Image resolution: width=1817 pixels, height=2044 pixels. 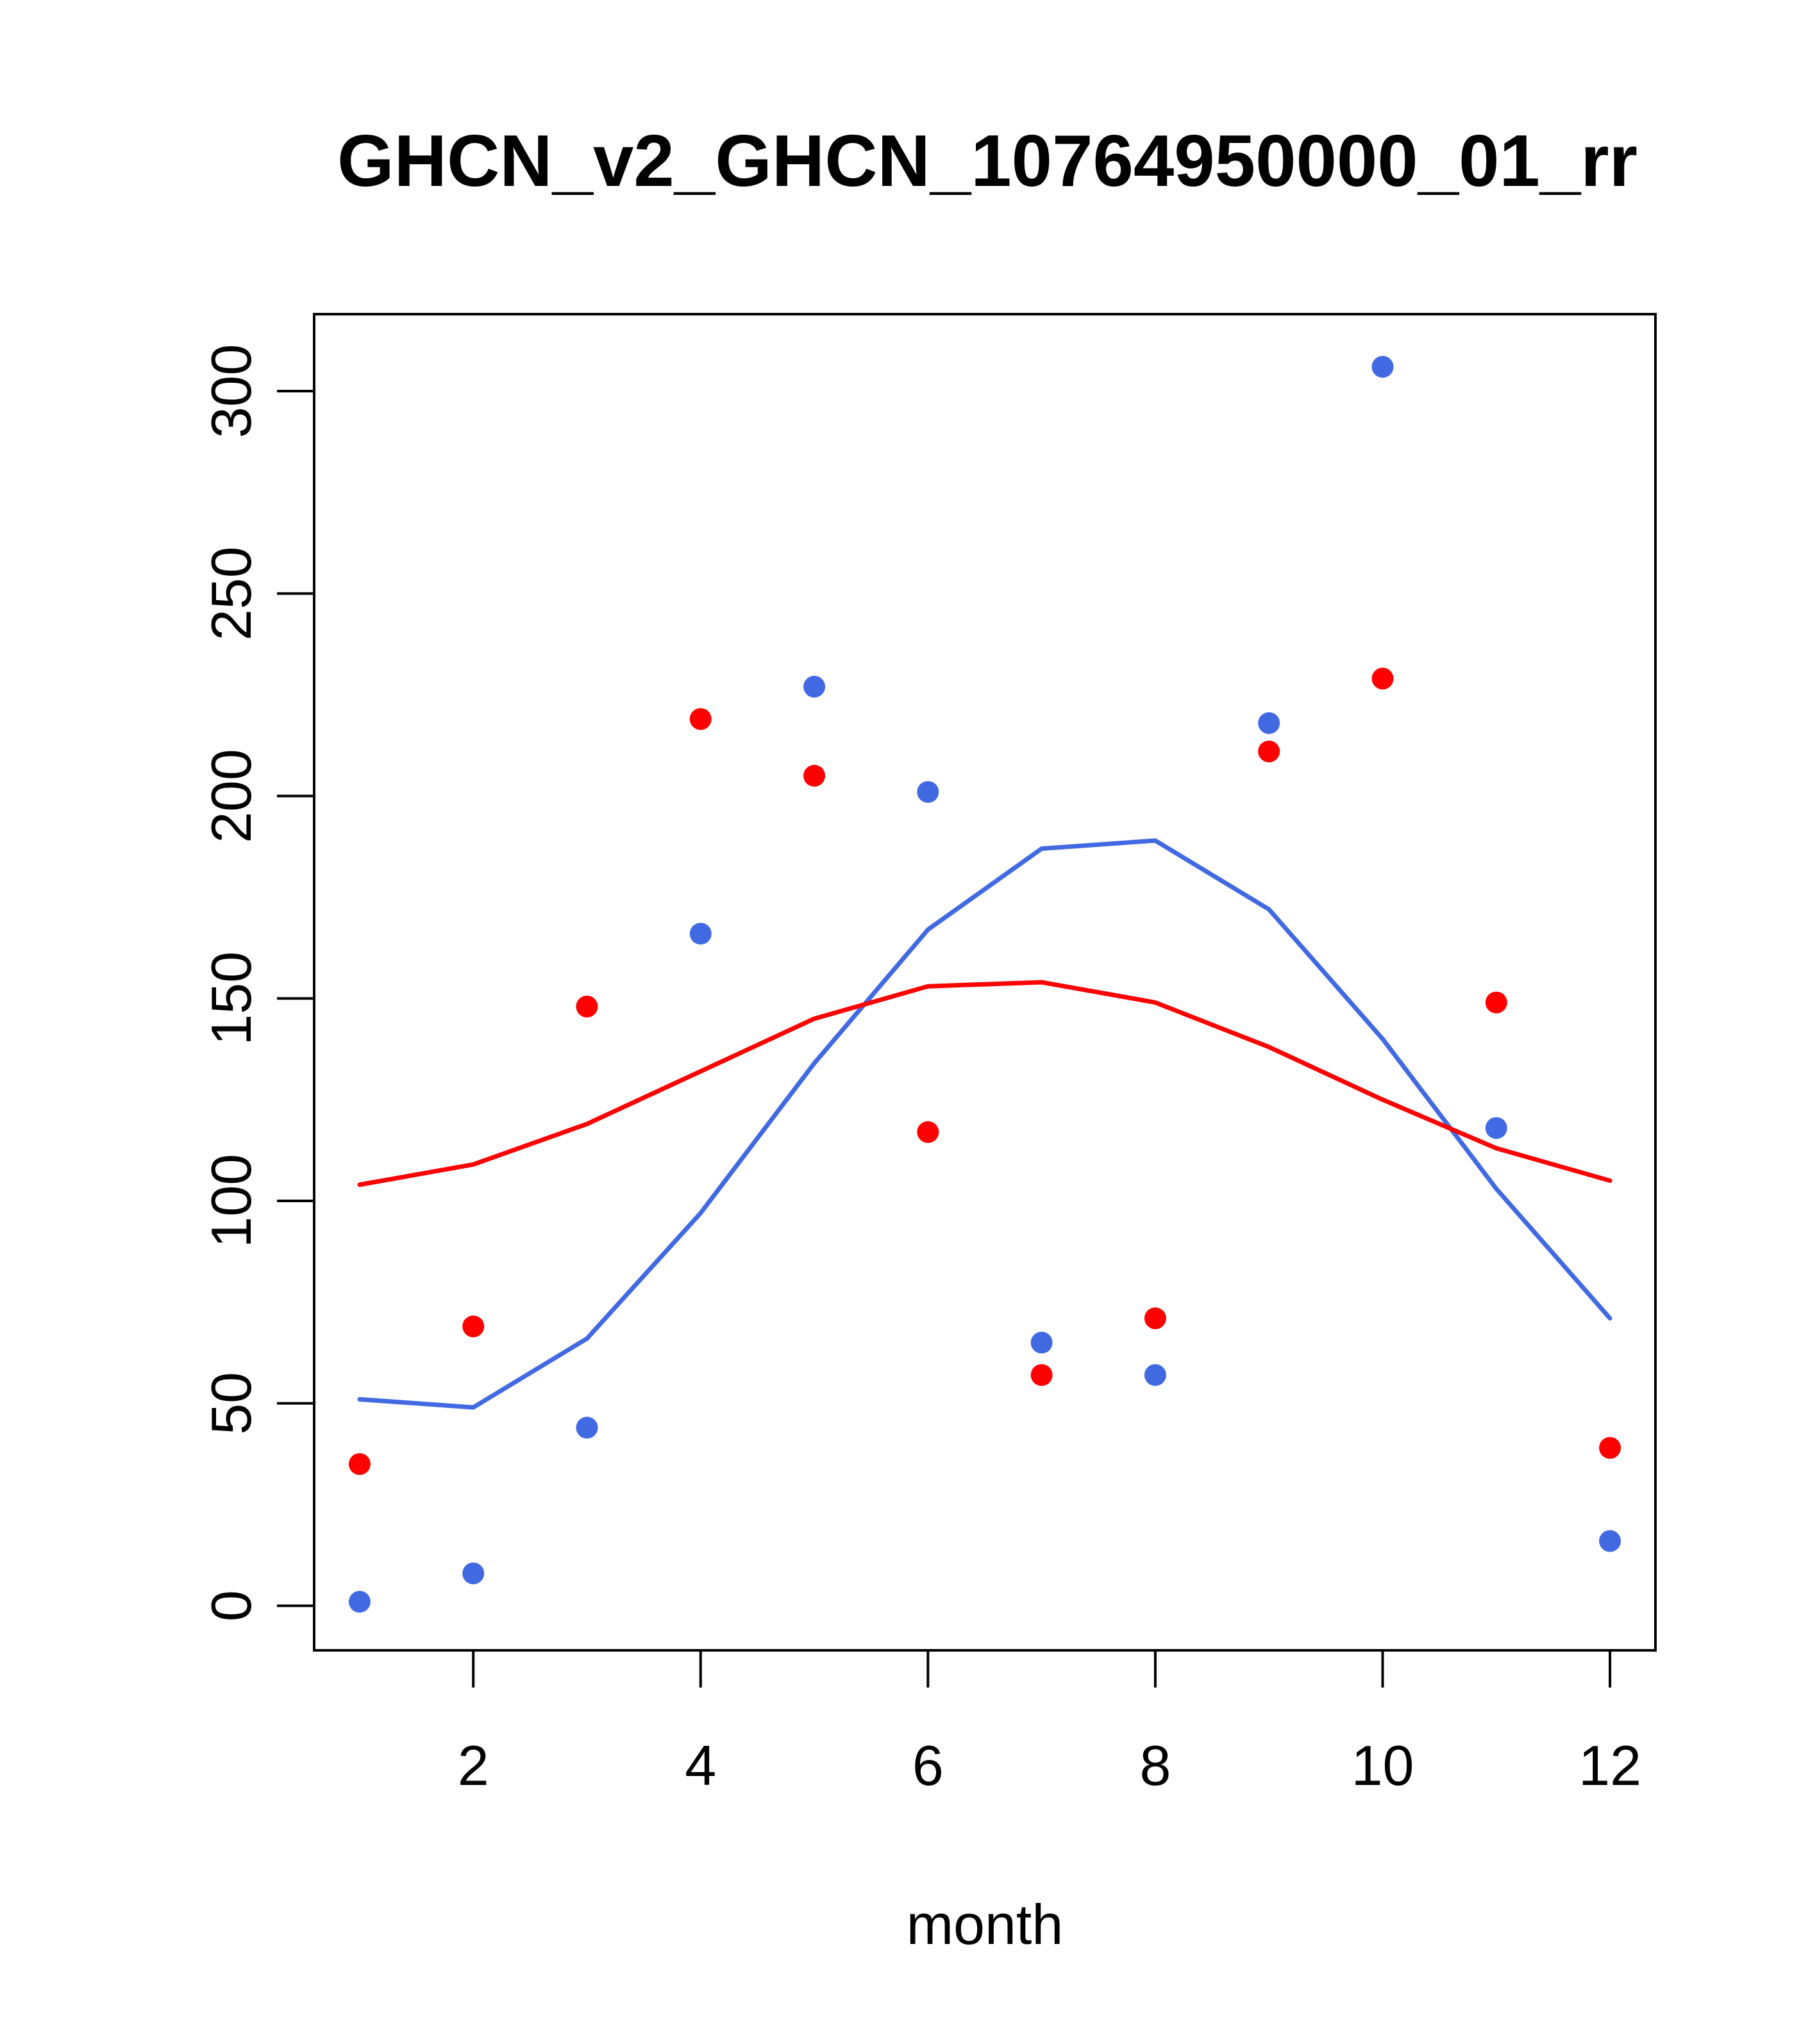 What do you see at coordinates (231, 796) in the screenshot?
I see `y-tick-label: 200` at bounding box center [231, 796].